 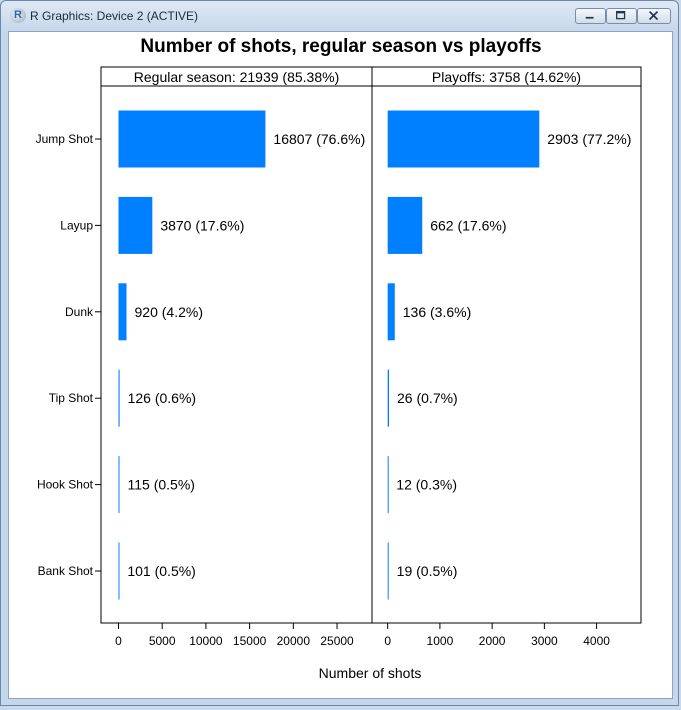 What do you see at coordinates (206, 641) in the screenshot?
I see `x-tick-label: 10000` at bounding box center [206, 641].